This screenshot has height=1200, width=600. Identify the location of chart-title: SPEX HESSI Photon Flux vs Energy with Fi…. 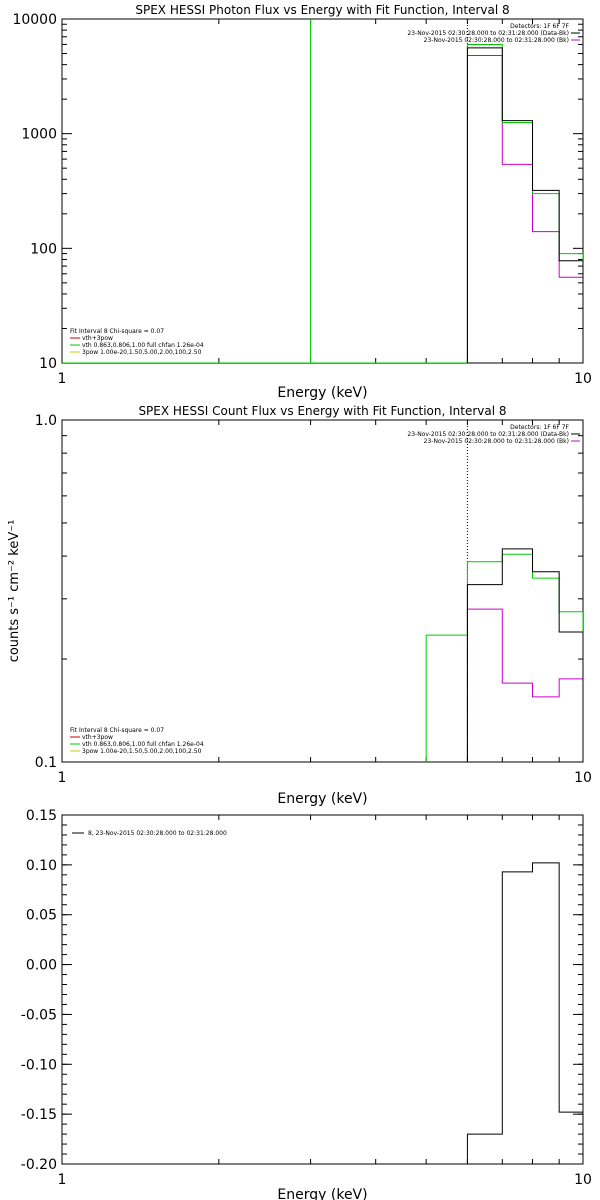
(322, 10).